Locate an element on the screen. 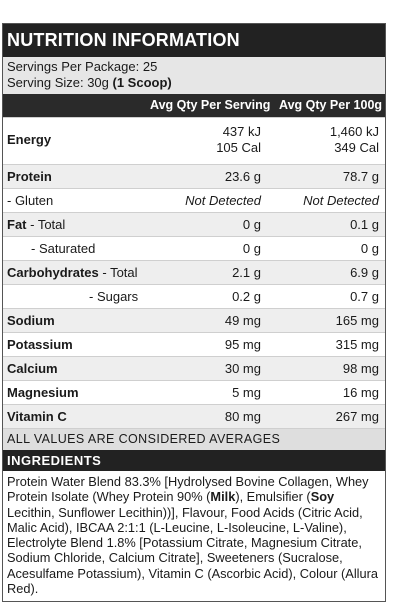 The image size is (406, 602). energy-per100-cal: 349 Cal is located at coordinates (356, 147).